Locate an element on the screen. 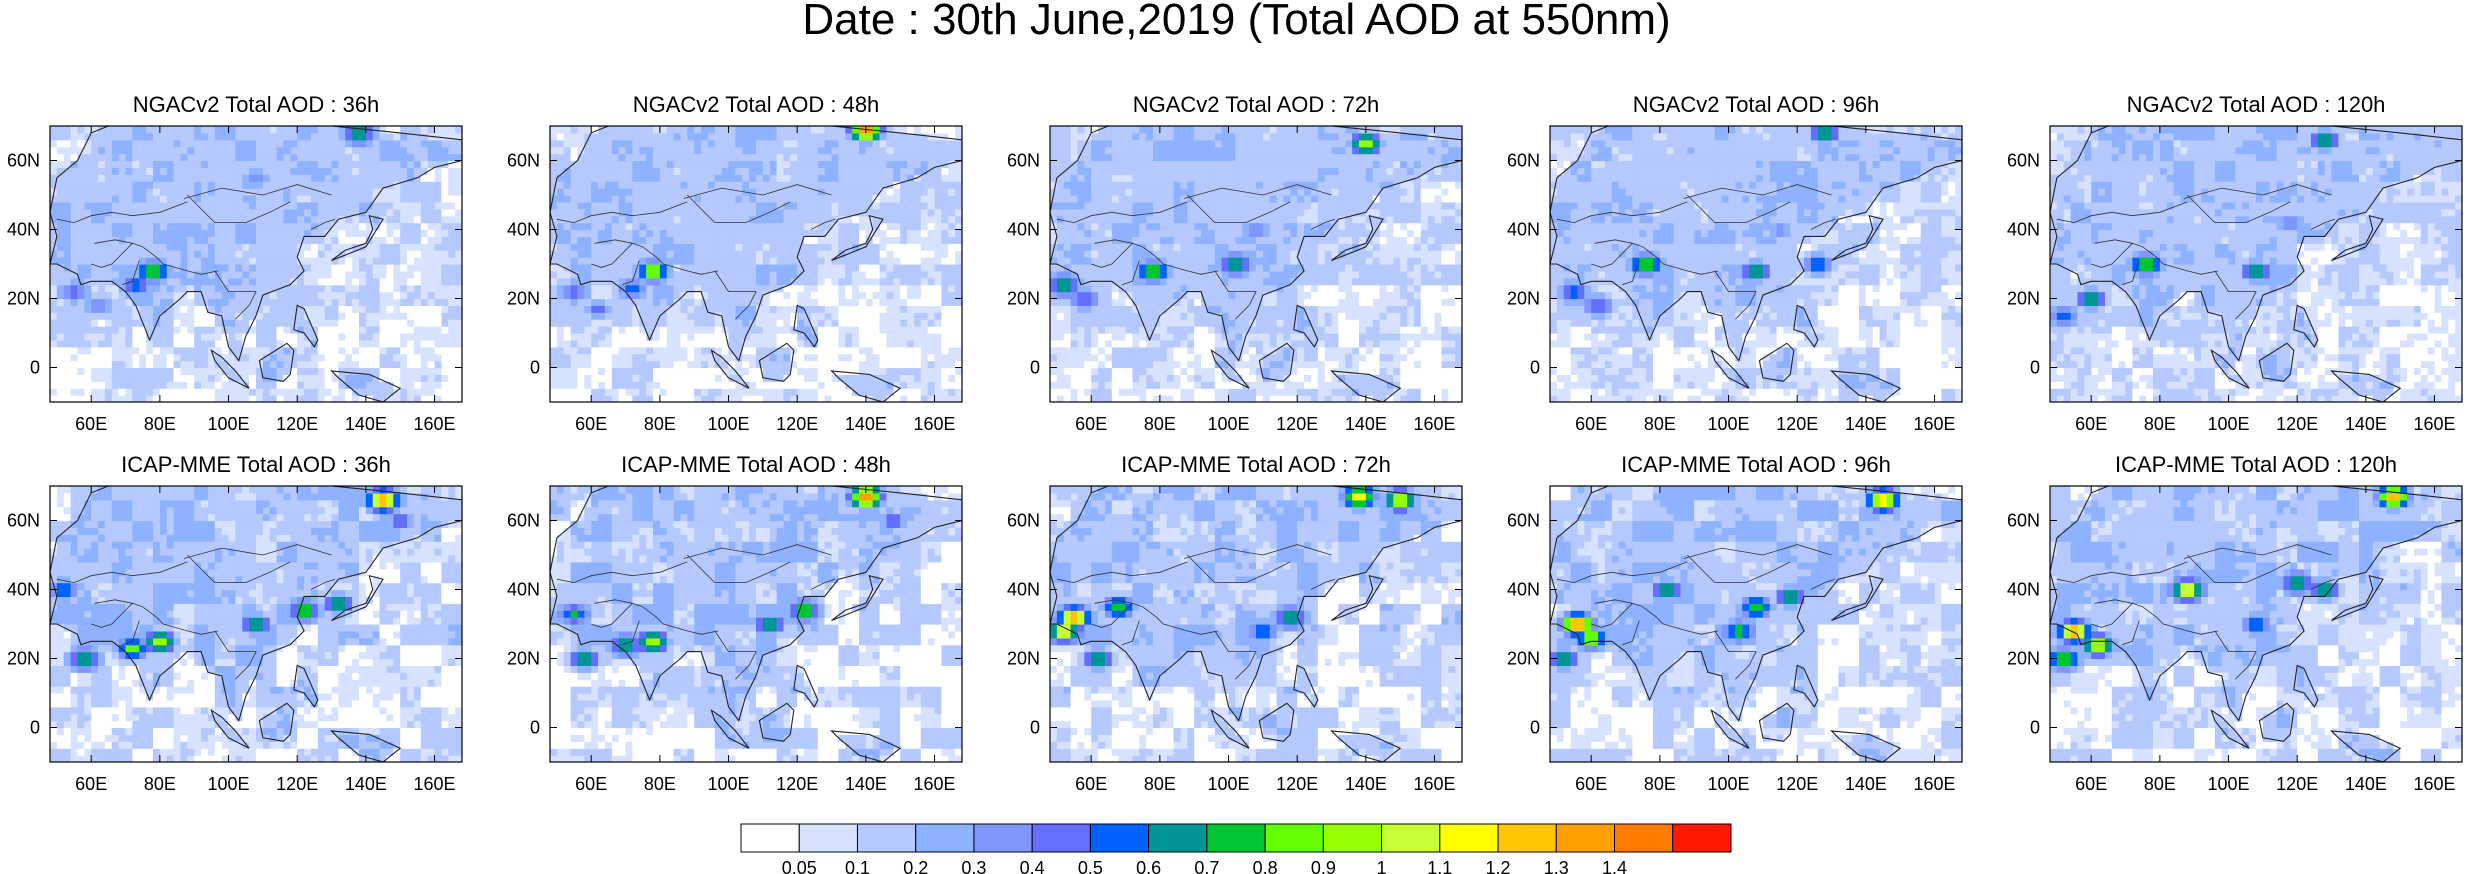 This screenshot has height=874, width=2473. coastline is located at coordinates (857, 238).